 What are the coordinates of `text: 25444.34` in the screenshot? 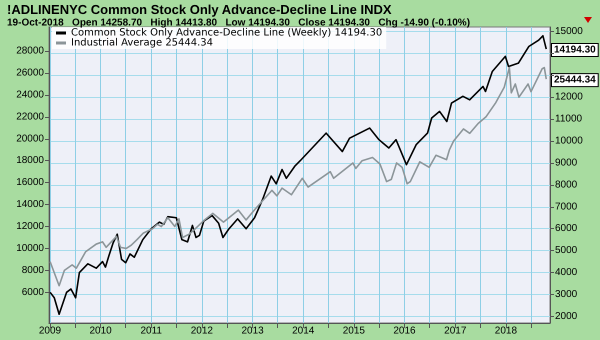 It's located at (575, 80).